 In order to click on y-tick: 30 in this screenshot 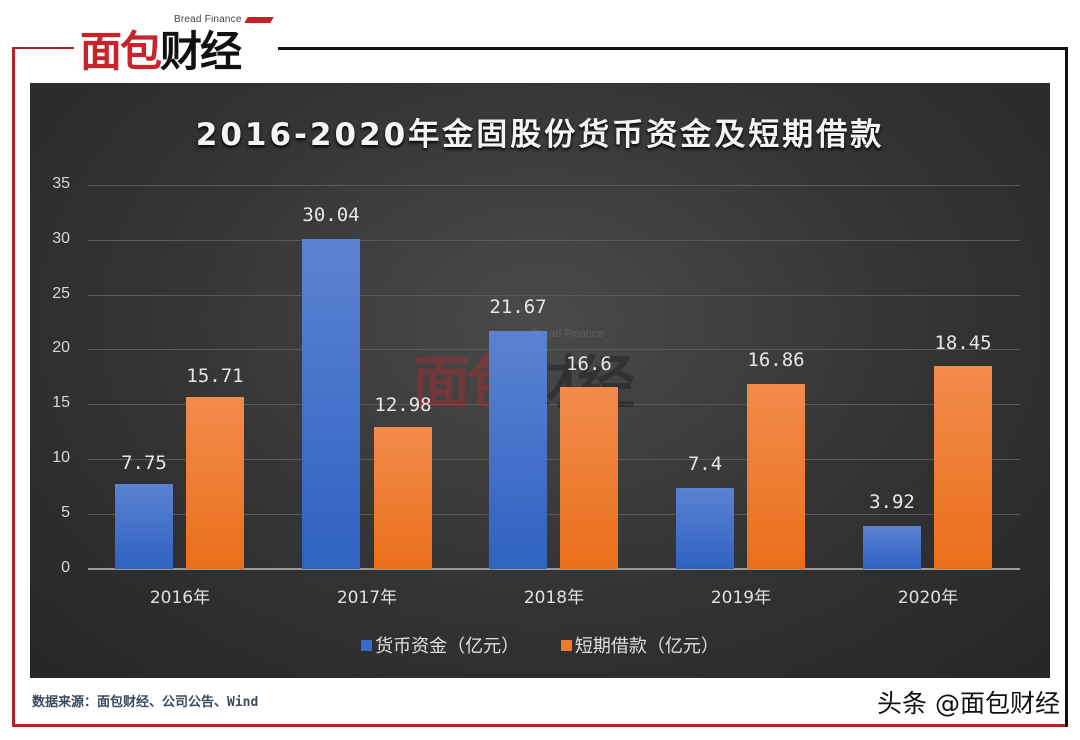, I will do `click(61, 238)`.